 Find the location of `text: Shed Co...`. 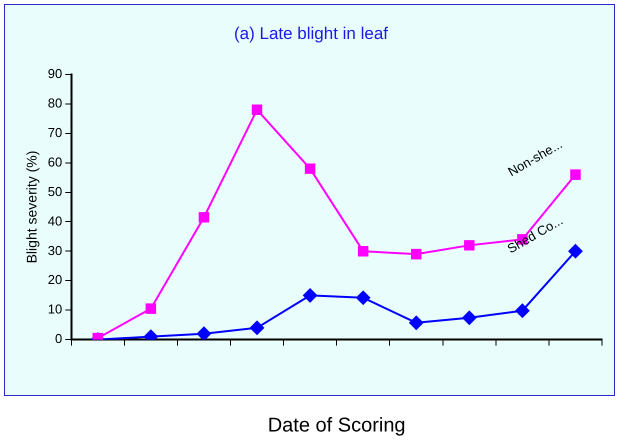

text: Shed Co... is located at coordinates (535, 234).